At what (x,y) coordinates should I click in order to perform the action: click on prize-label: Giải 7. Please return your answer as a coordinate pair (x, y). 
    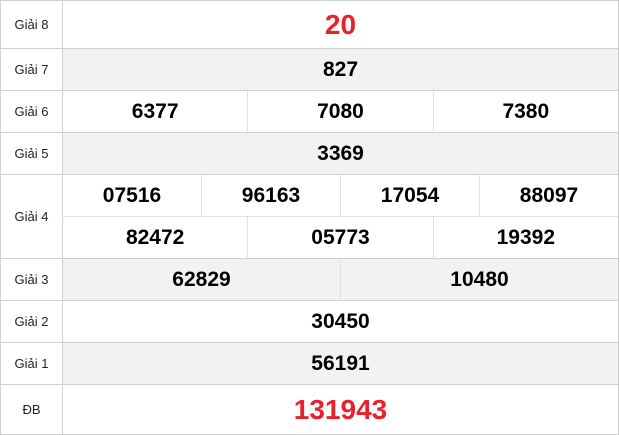
    Looking at the image, I should click on (32, 69).